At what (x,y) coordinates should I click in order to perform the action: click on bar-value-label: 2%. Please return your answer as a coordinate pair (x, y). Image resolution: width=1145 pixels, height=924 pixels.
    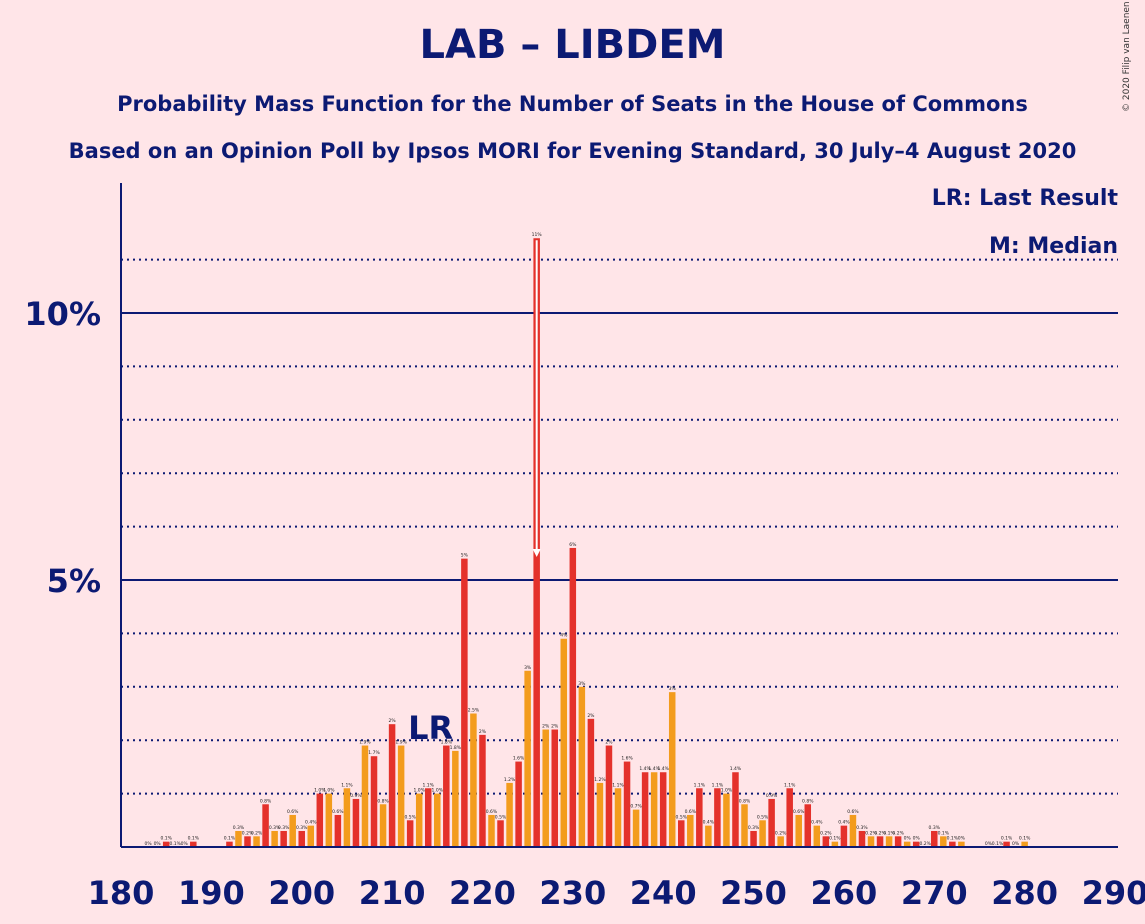
    Looking at the image, I should click on (483, 732).